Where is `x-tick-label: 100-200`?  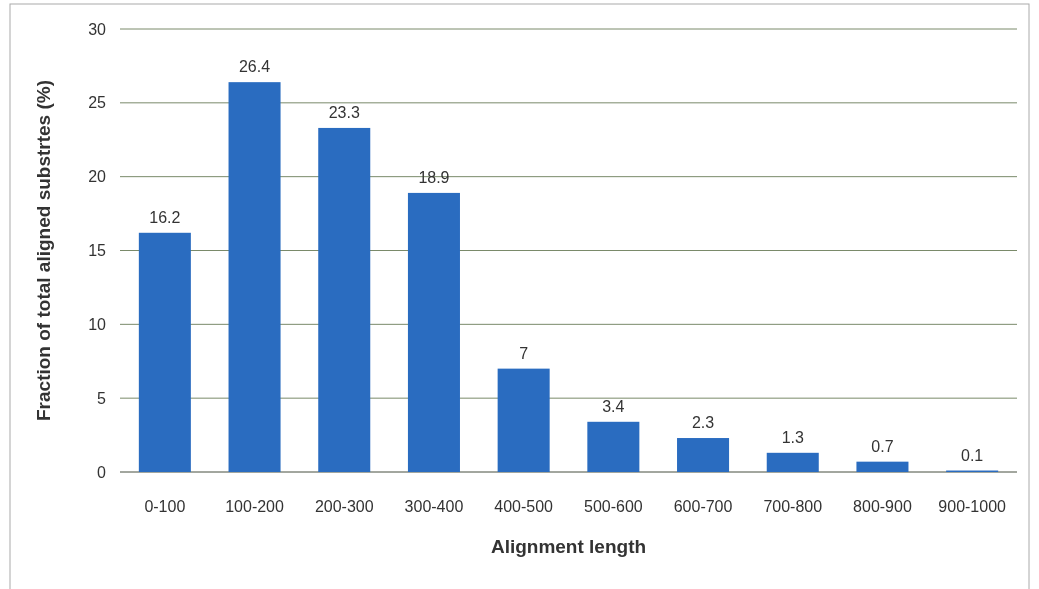 x-tick-label: 100-200 is located at coordinates (255, 506).